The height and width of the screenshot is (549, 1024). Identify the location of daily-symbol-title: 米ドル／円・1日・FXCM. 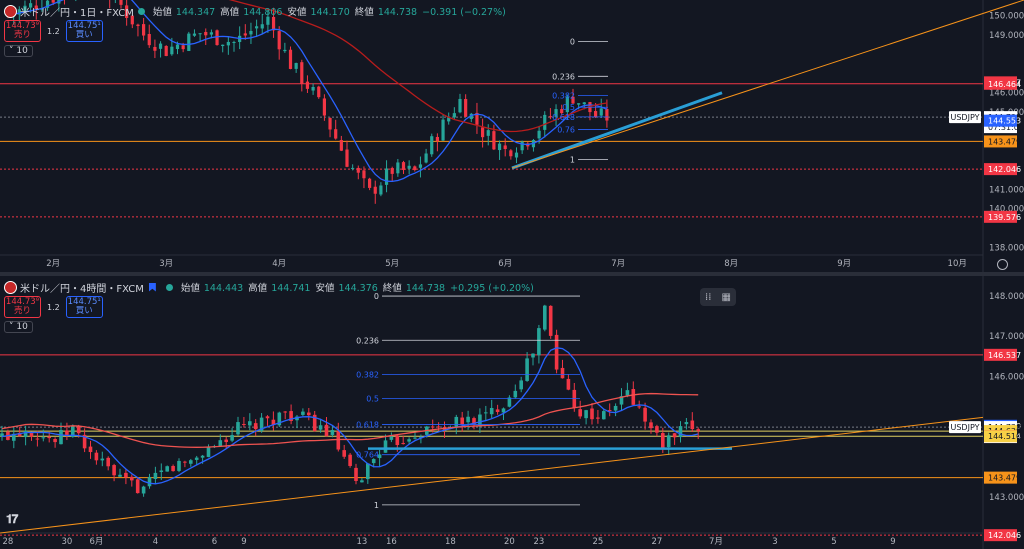
(77, 13).